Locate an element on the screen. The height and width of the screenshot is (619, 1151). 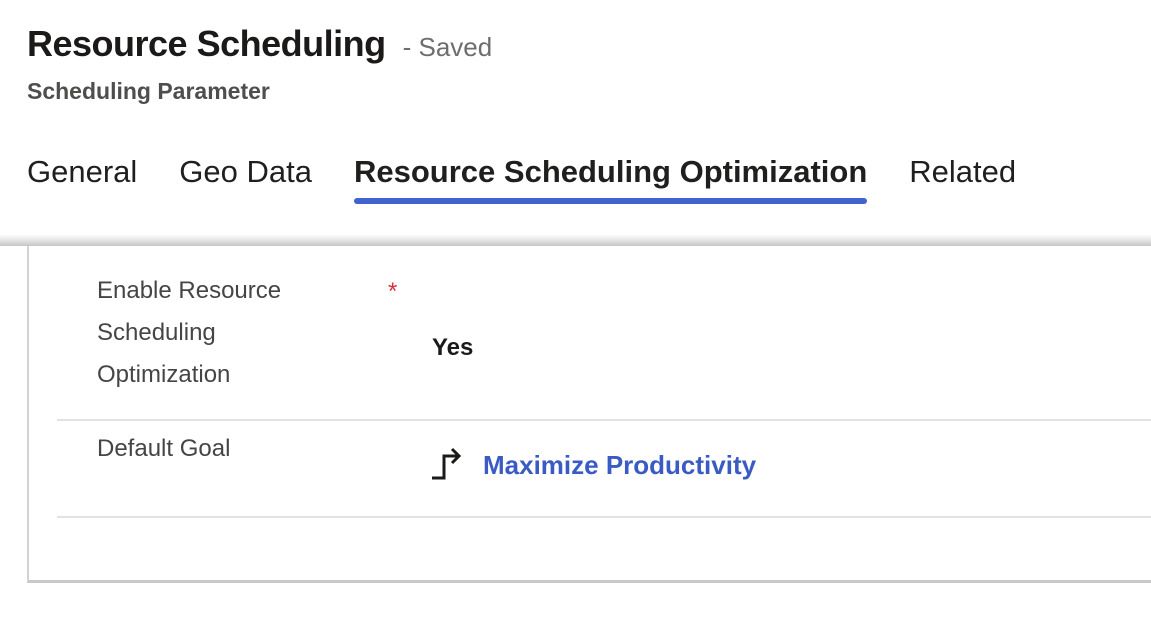
entity-subtitle: Scheduling Parameter is located at coordinates (148, 91).